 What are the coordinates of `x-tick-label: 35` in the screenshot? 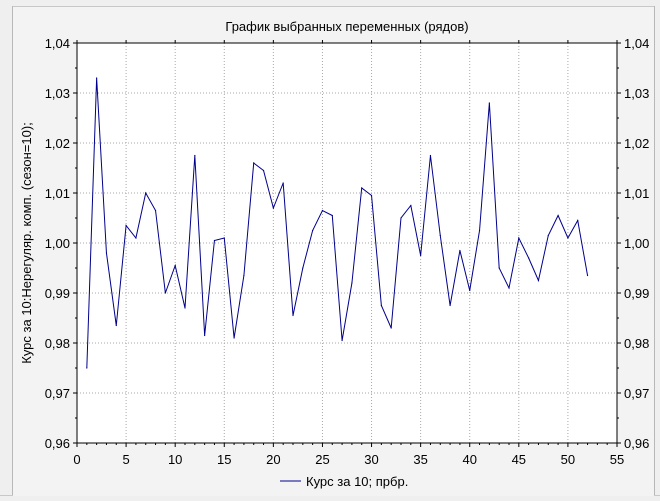 It's located at (420, 459).